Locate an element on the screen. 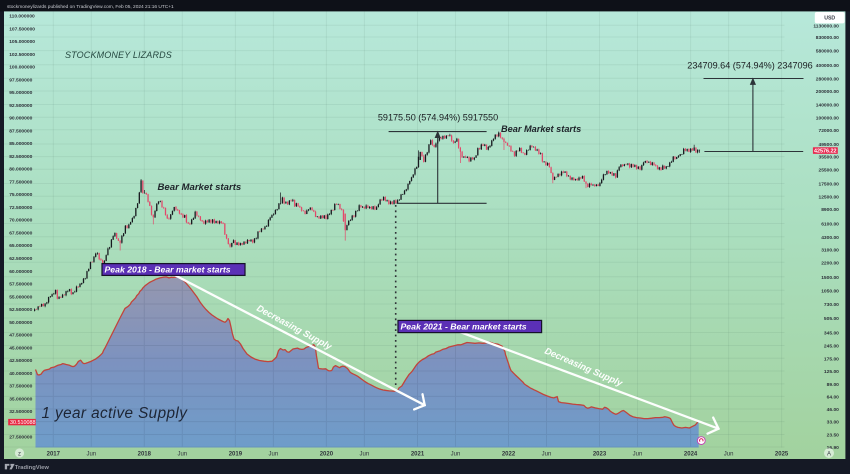 The height and width of the screenshot is (474, 850). svg-text: 75.000000 is located at coordinates (20, 195).